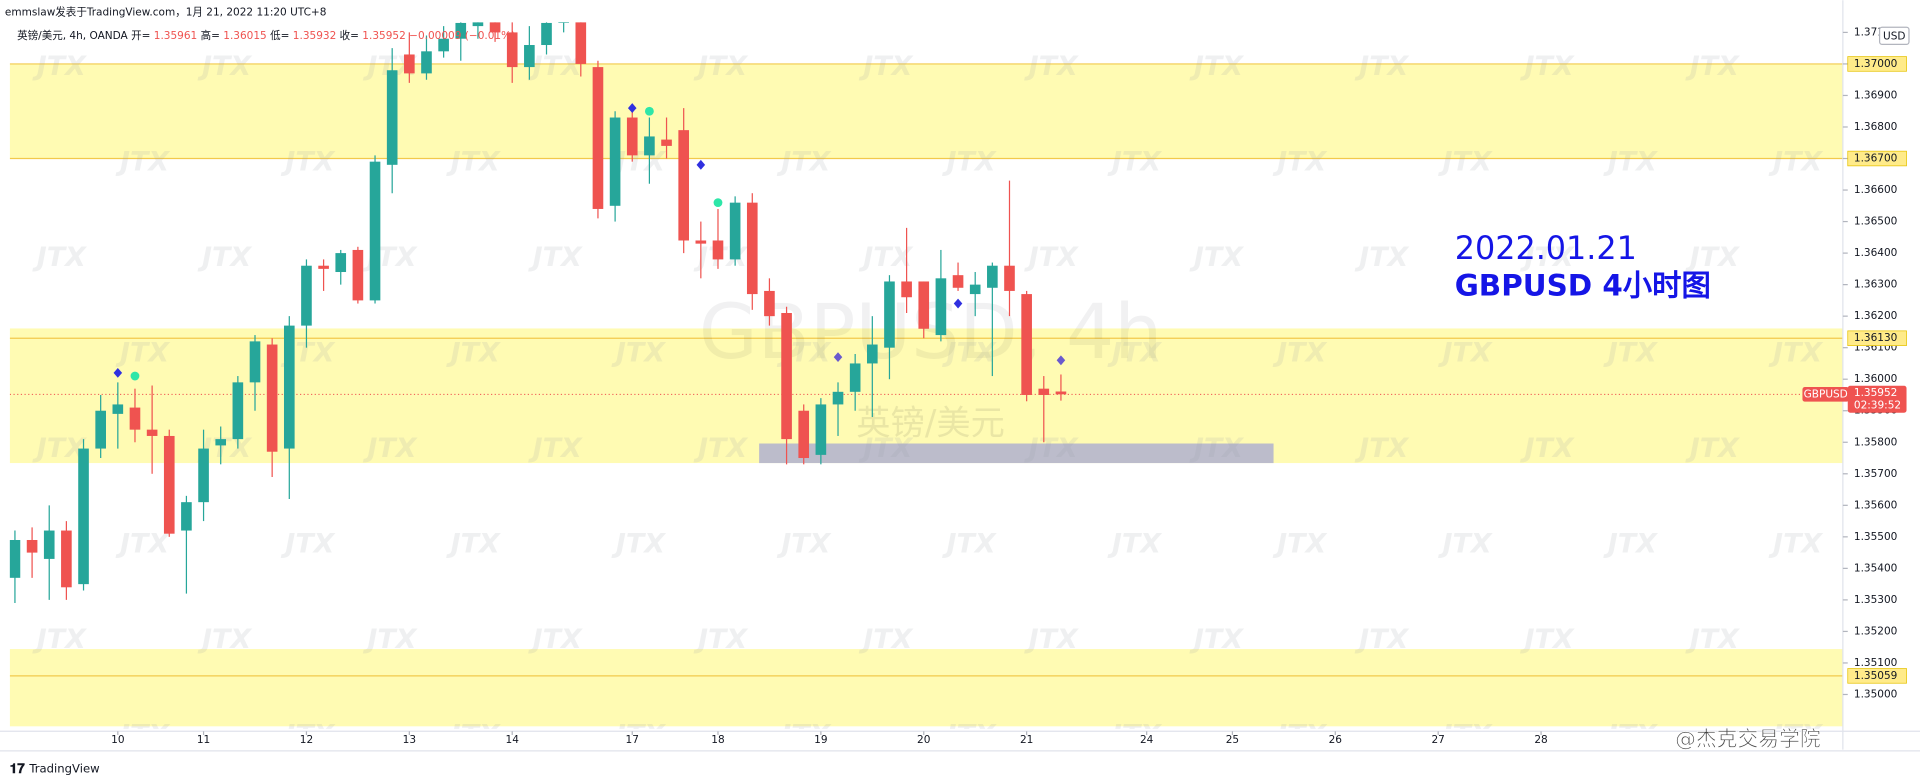 The image size is (1920, 783). What do you see at coordinates (1876, 600) in the screenshot?
I see `y-tick-label: 1.35300` at bounding box center [1876, 600].